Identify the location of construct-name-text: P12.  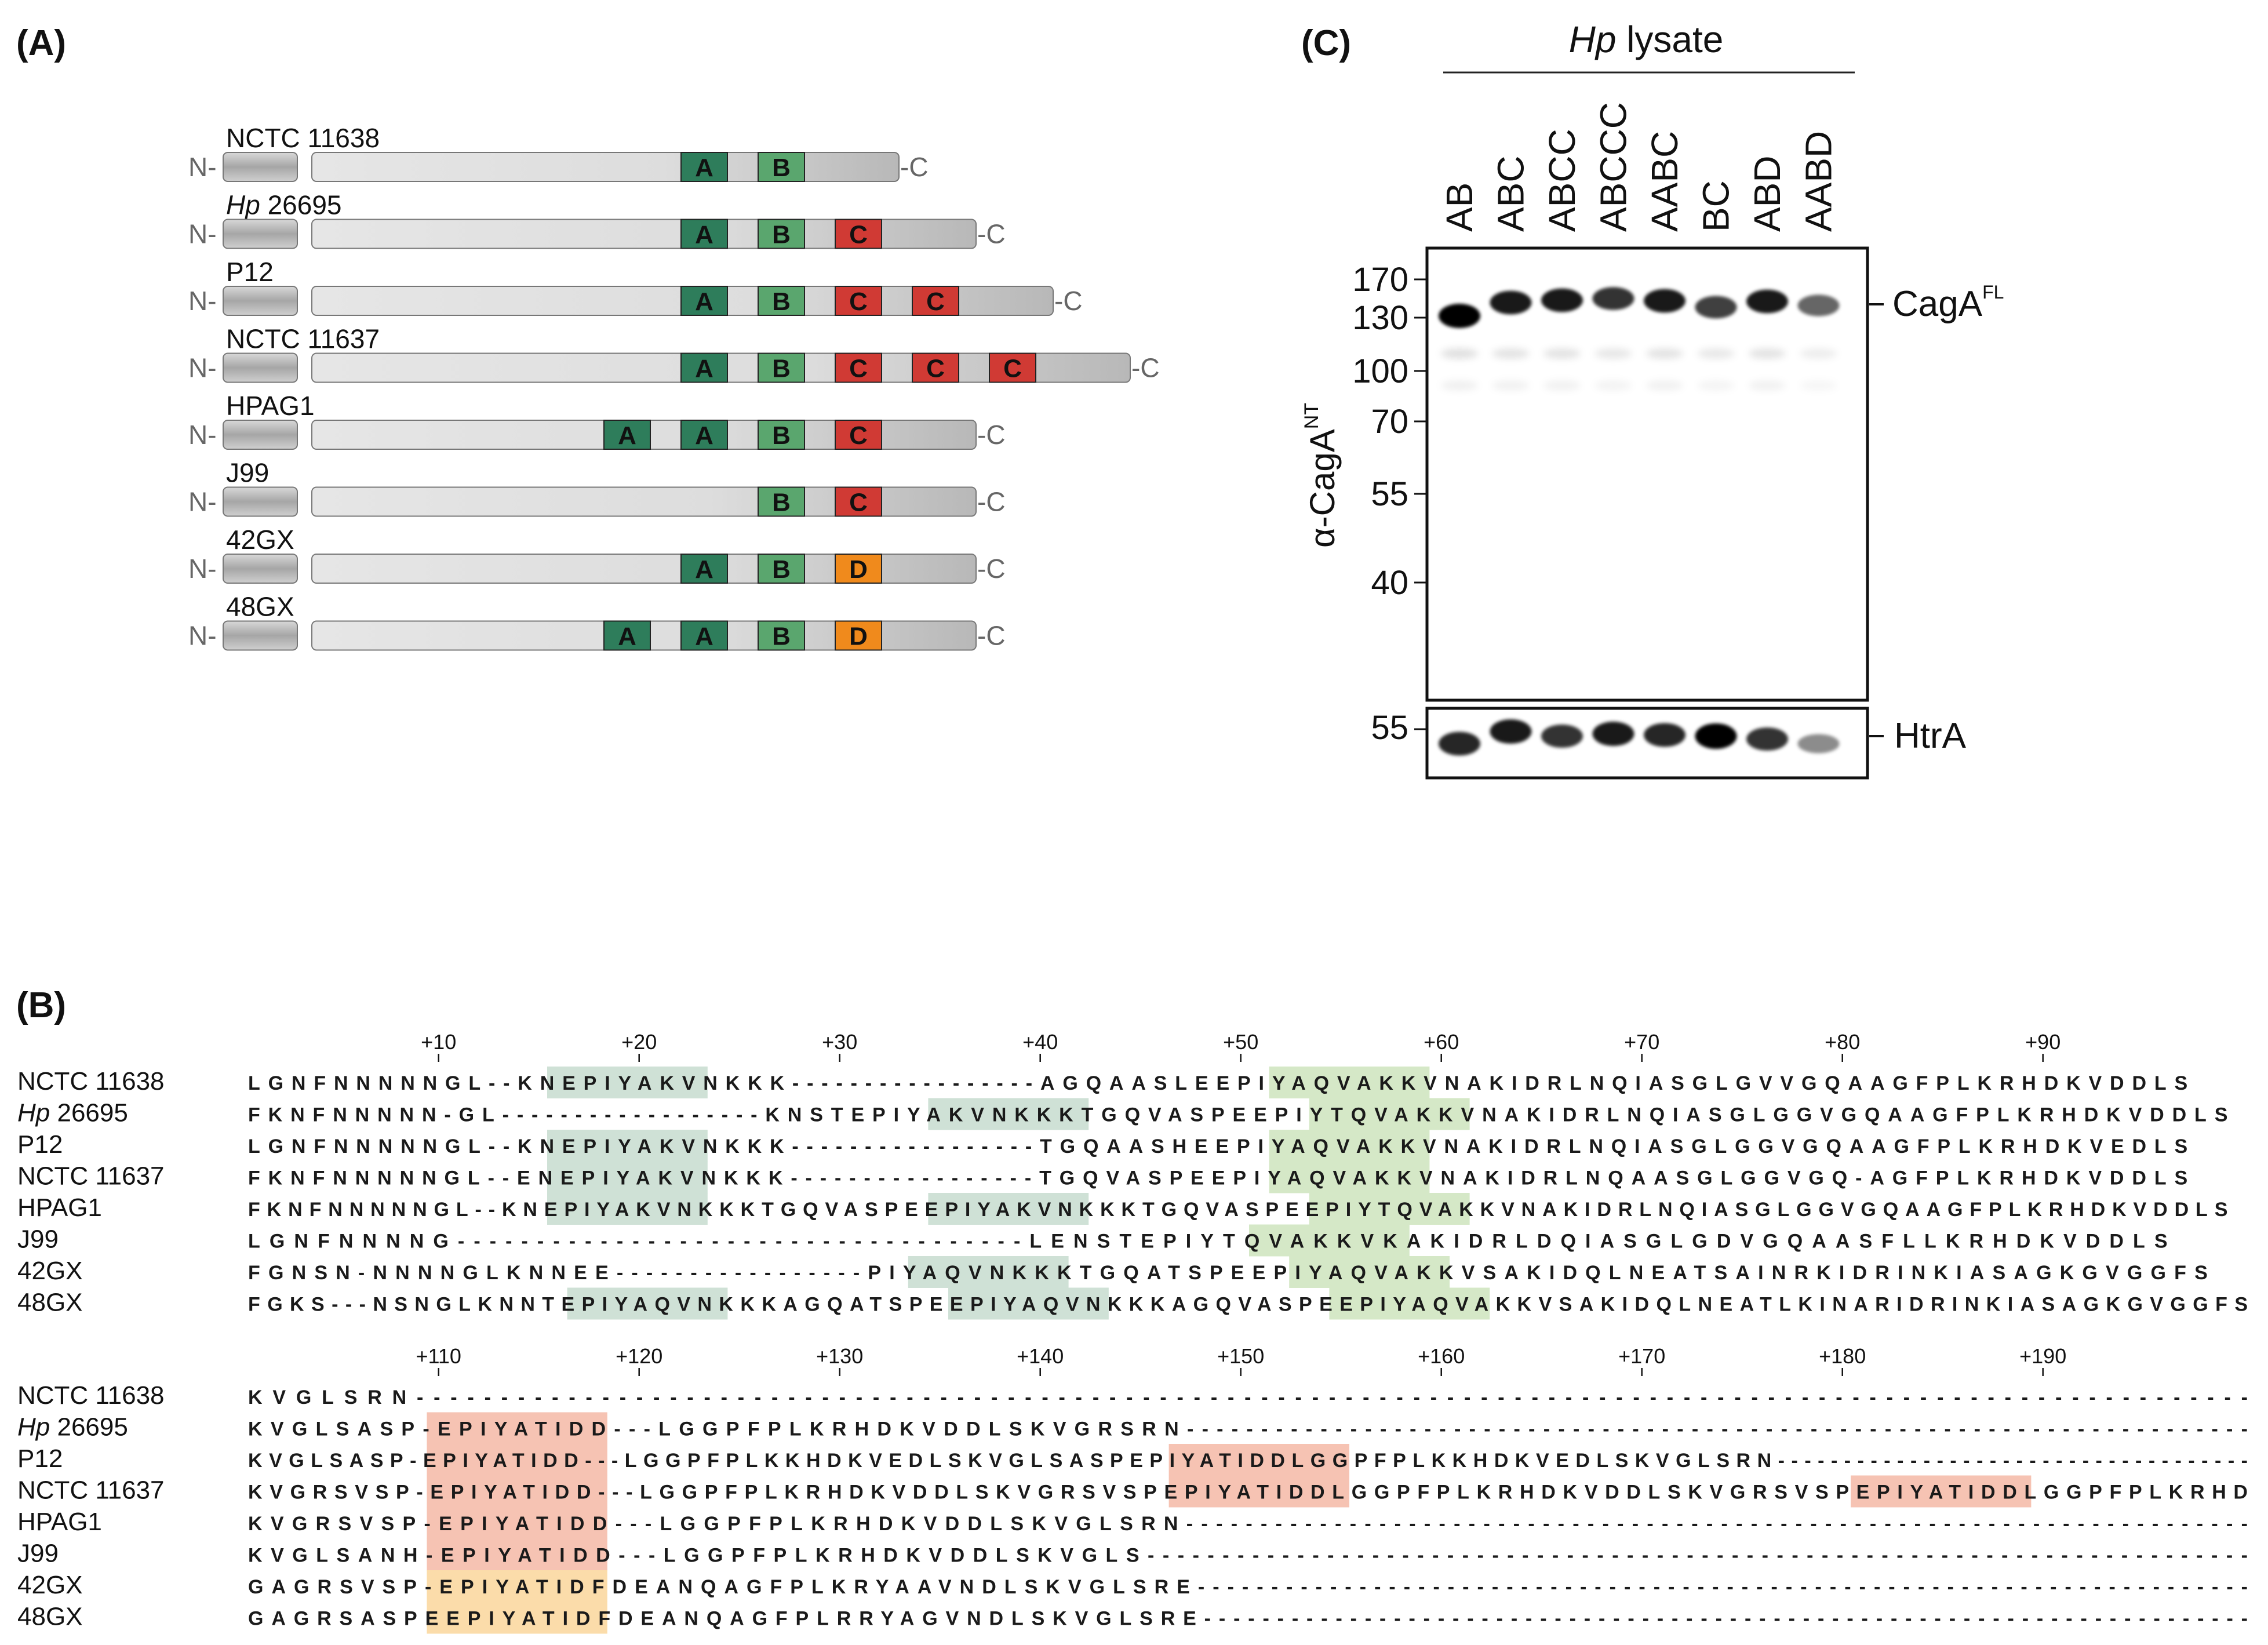
(250, 272).